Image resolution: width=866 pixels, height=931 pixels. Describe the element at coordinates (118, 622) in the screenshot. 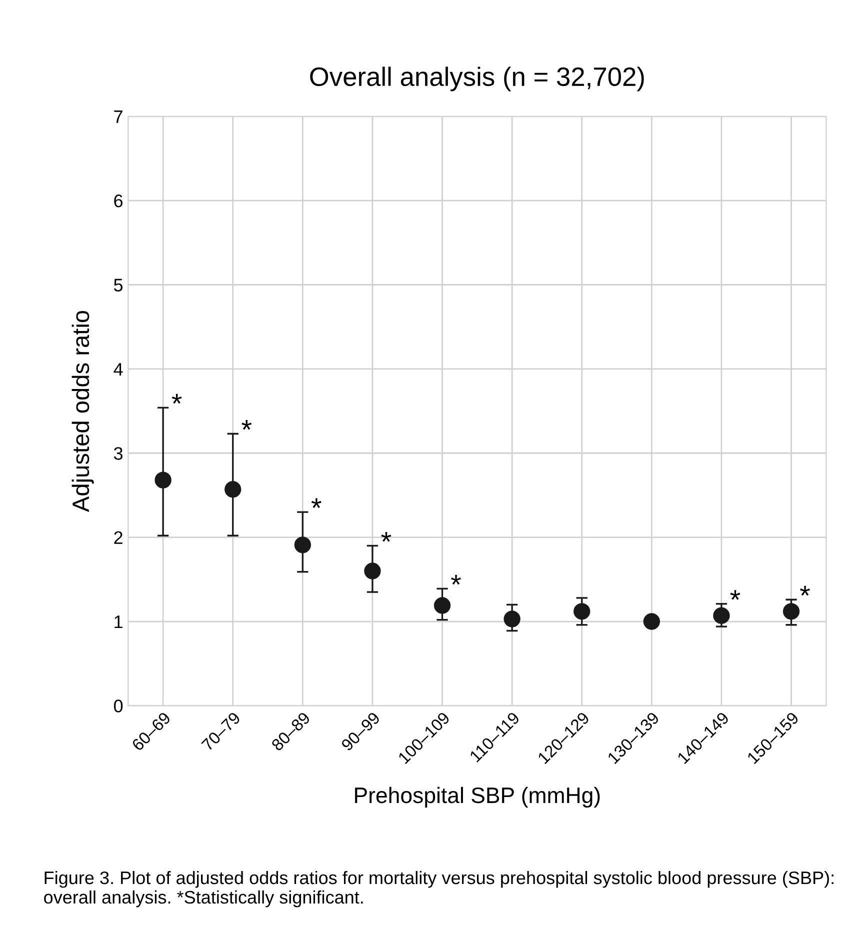

I see `y-tick-label: 1` at that location.